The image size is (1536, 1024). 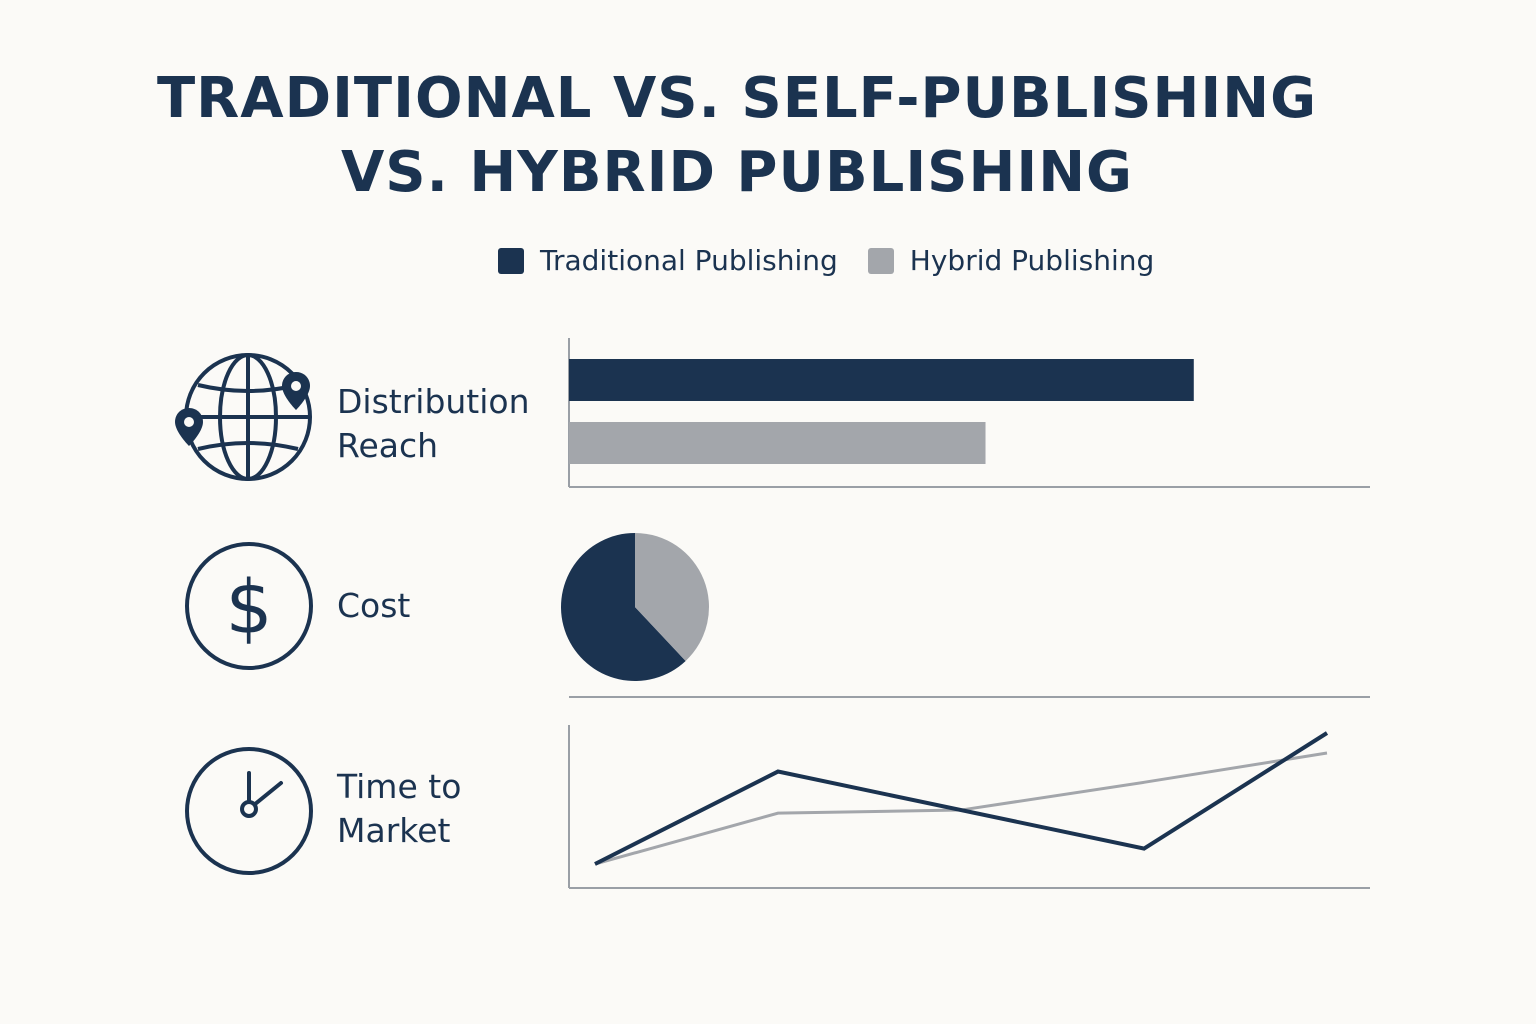 I want to click on legend-label-hybrid: Hybrid Publishing, so click(x=1032, y=260).